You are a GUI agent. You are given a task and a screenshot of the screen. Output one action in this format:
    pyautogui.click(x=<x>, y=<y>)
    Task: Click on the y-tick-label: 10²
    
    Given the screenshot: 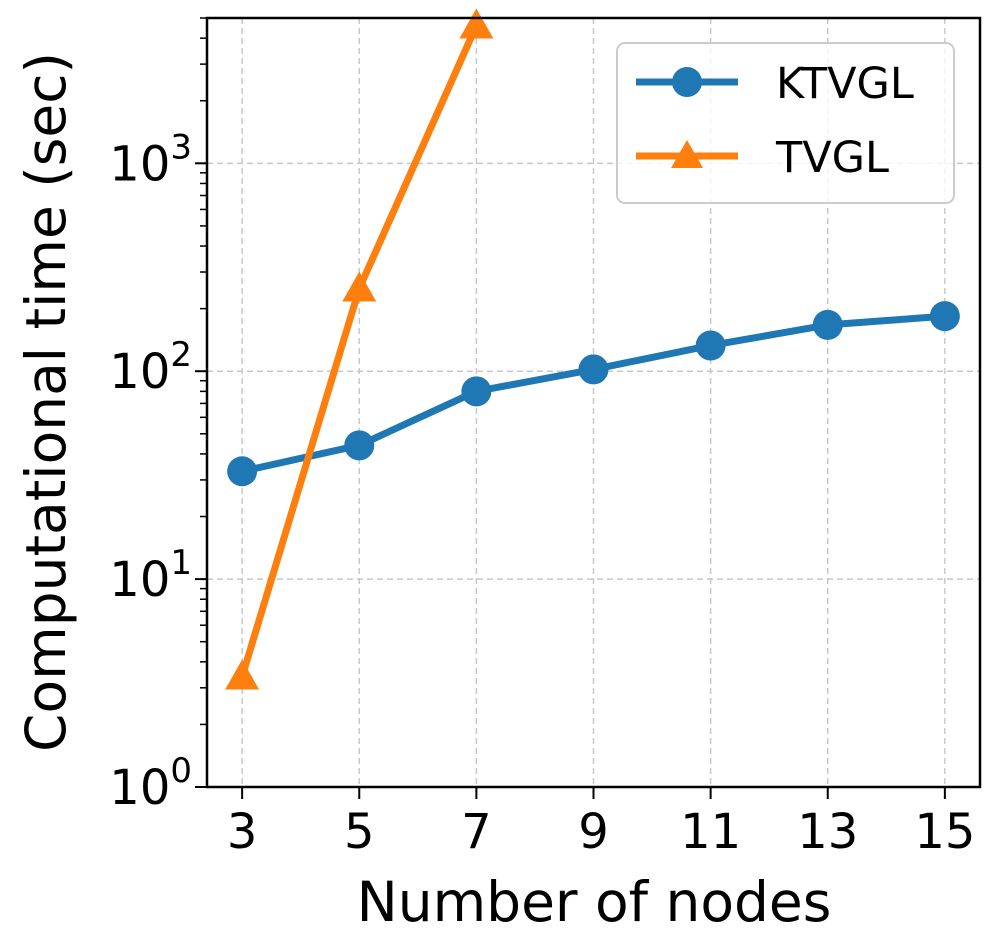 What is the action you would take?
    pyautogui.click(x=150, y=367)
    